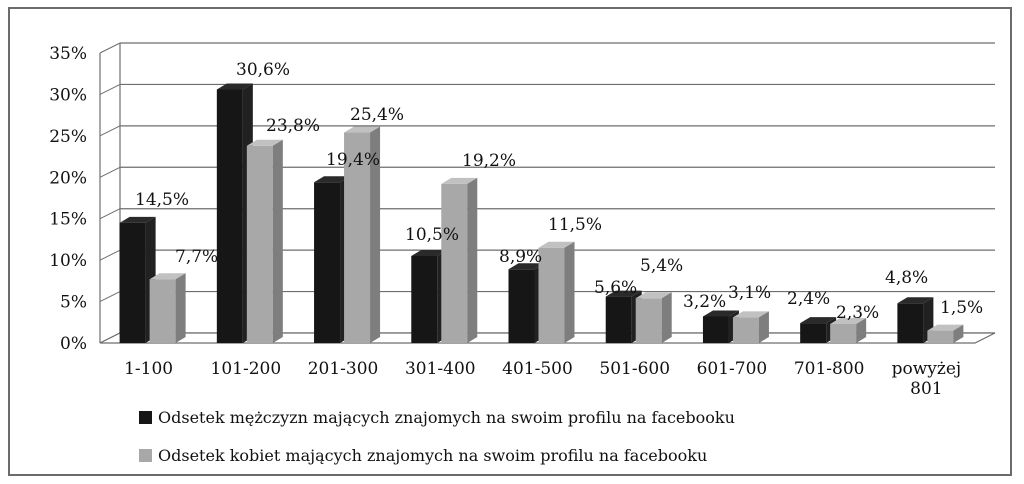  What do you see at coordinates (73, 303) in the screenshot?
I see `y-tick-label: 5%` at bounding box center [73, 303].